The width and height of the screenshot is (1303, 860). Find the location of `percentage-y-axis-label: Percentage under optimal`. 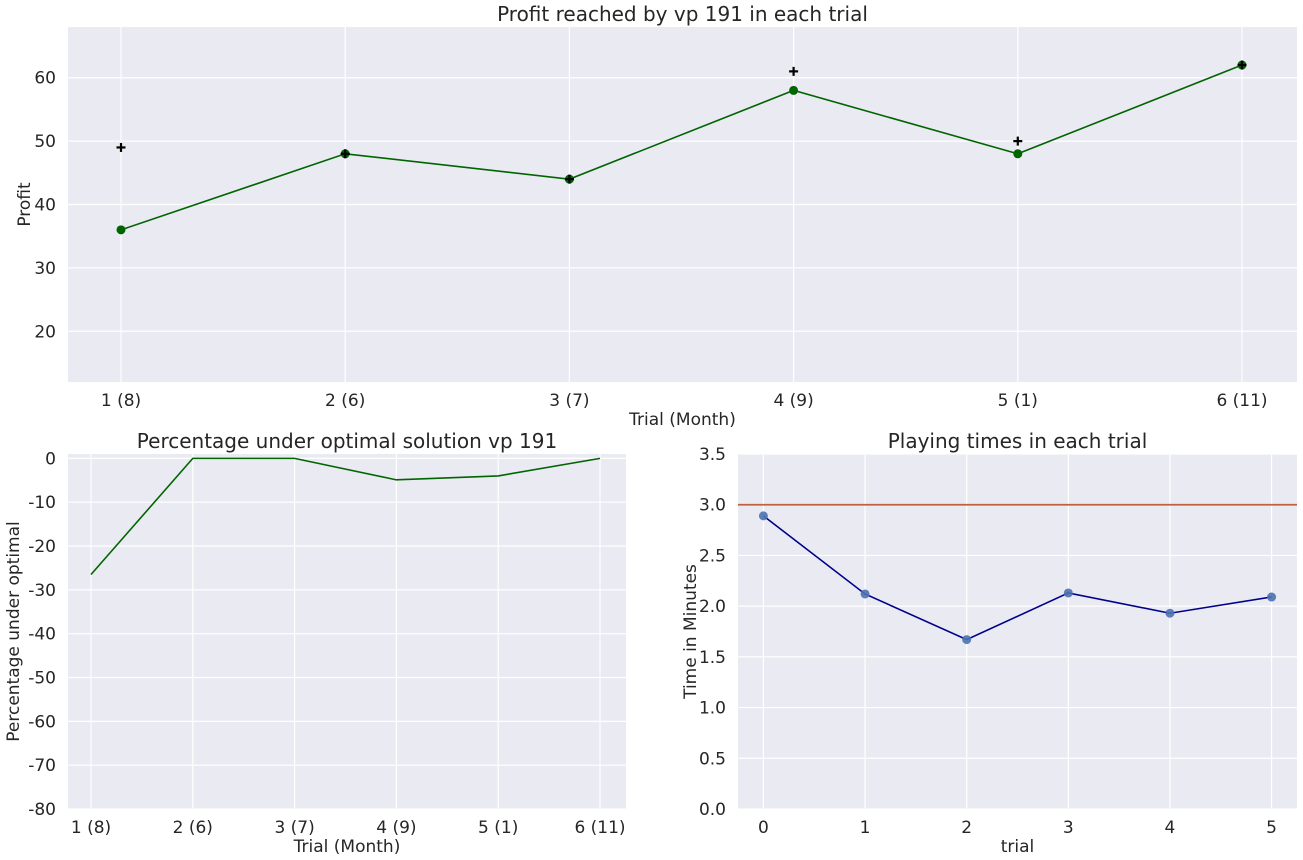

percentage-y-axis-label: Percentage under optimal is located at coordinates (14, 631).